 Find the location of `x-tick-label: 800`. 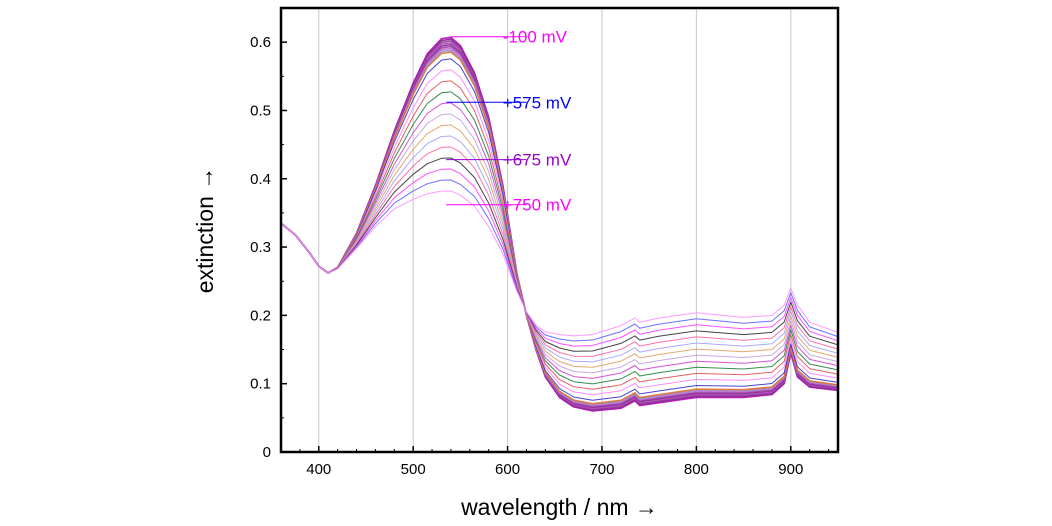

x-tick-label: 800 is located at coordinates (696, 469).